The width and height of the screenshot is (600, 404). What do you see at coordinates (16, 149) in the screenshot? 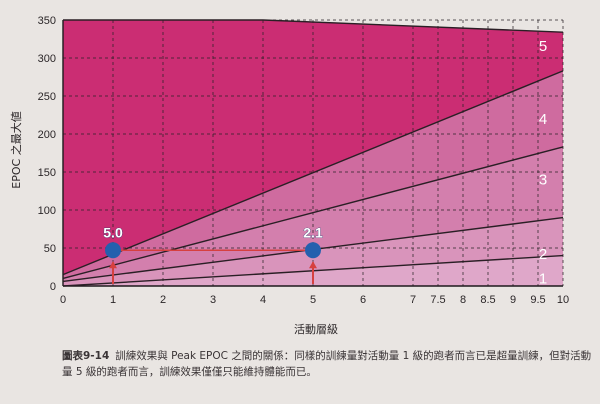
I see `y-axis-title: EPOC 之最大値` at bounding box center [16, 149].